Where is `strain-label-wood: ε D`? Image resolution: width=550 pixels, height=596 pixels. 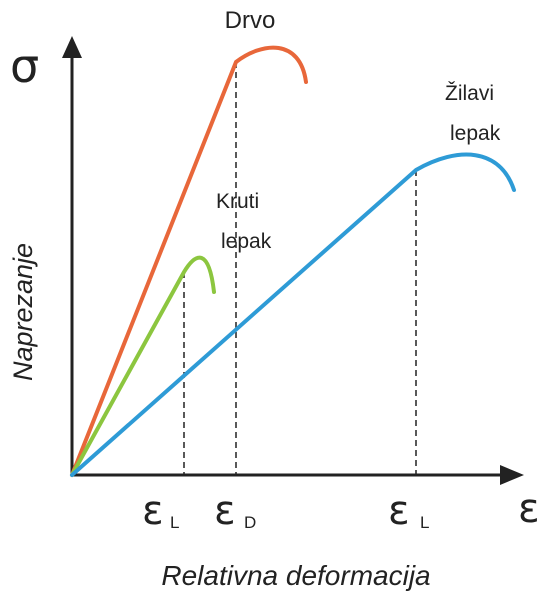
strain-label-wood: ε D is located at coordinates (235, 511).